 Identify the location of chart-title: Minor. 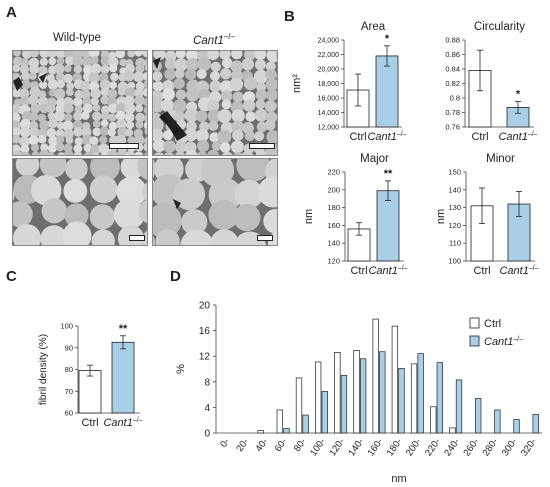
(500, 159).